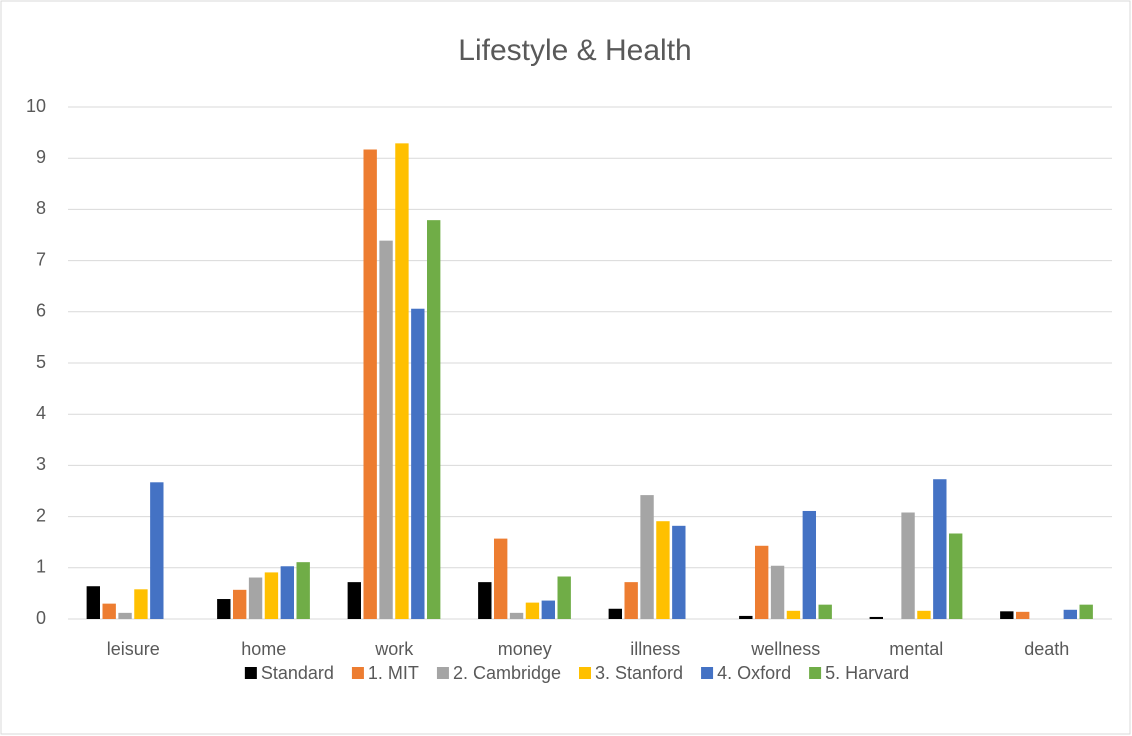 This screenshot has width=1132, height=736. Describe the element at coordinates (41, 618) in the screenshot. I see `y-tick-label: 0` at that location.